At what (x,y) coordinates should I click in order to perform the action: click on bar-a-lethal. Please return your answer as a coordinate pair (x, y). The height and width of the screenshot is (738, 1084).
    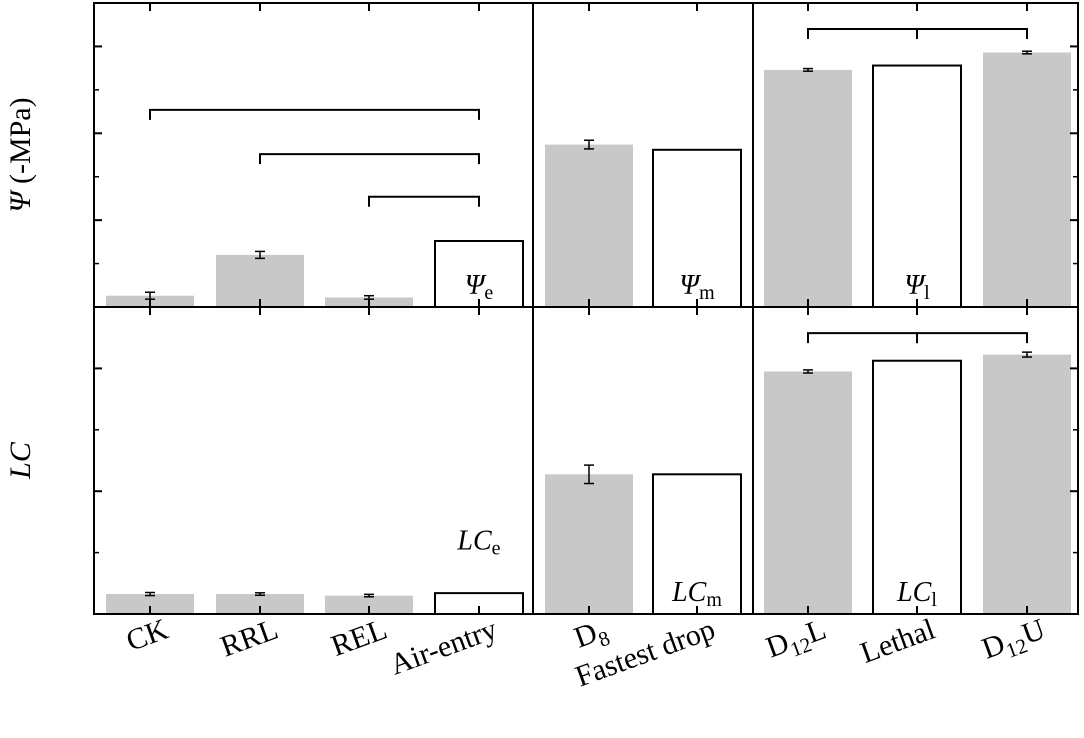
    Looking at the image, I should click on (917, 186).